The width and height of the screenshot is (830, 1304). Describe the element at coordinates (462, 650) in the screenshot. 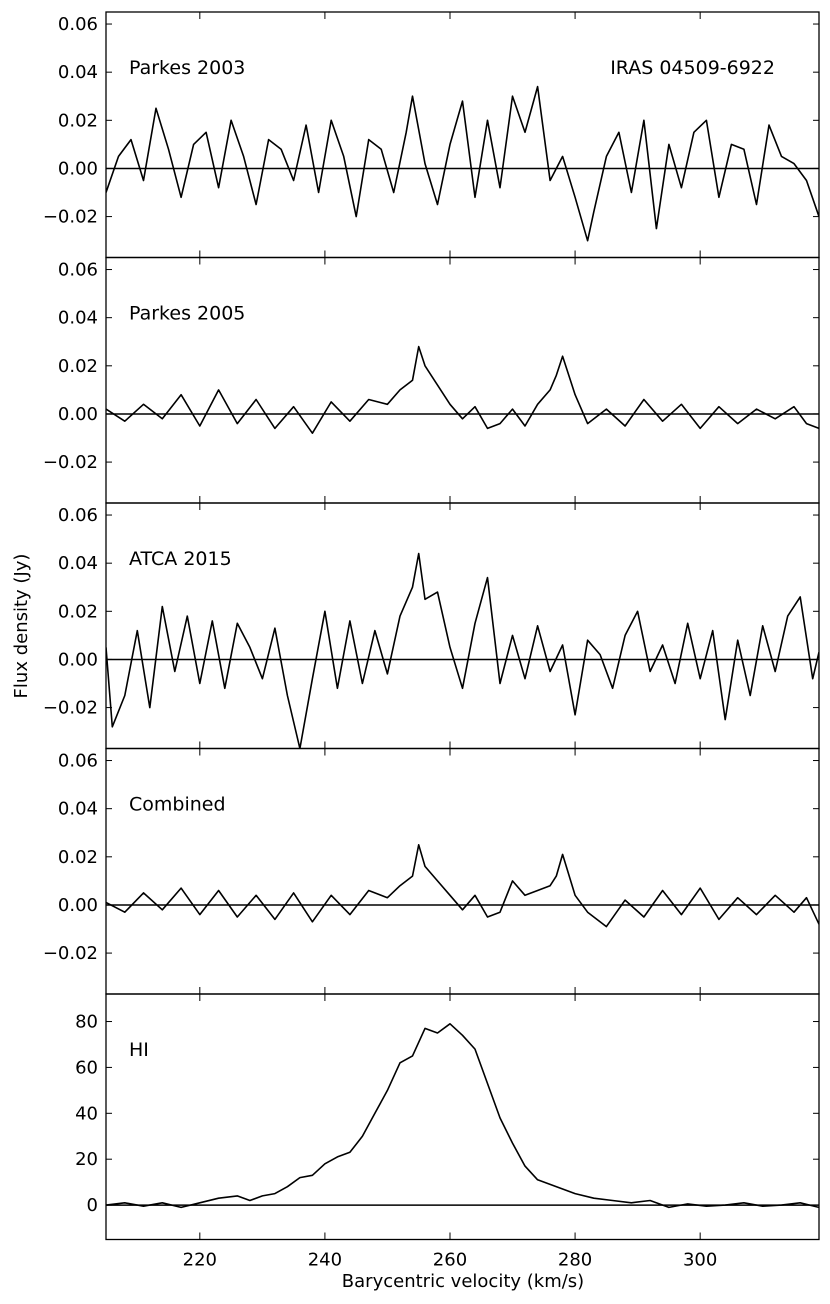

I see `series-line-atca-2015` at that location.